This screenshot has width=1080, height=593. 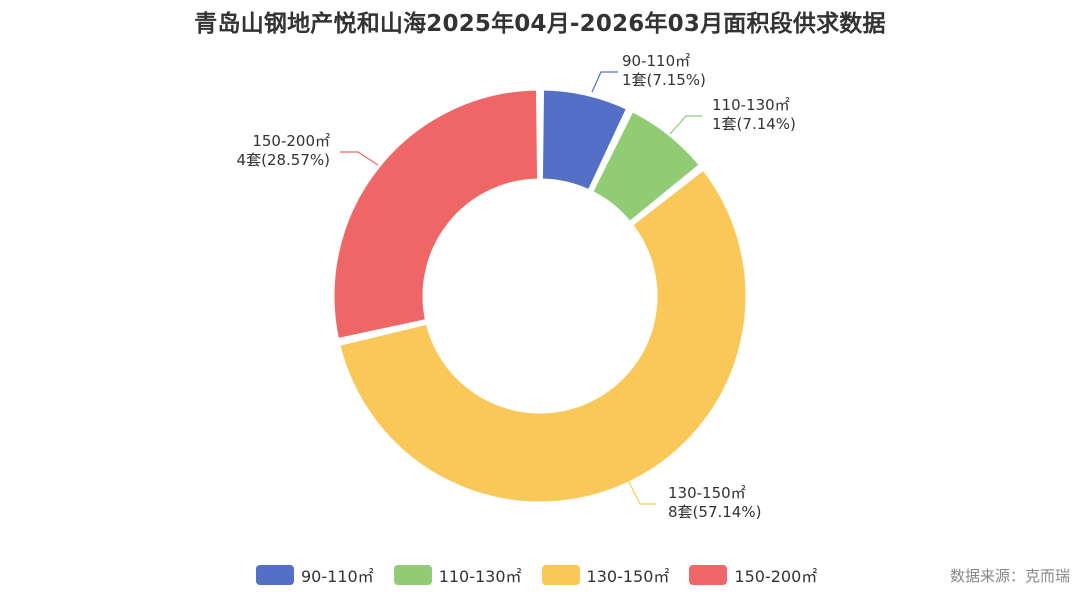 I want to click on slice-label-name: 130-150㎡, so click(x=707, y=493).